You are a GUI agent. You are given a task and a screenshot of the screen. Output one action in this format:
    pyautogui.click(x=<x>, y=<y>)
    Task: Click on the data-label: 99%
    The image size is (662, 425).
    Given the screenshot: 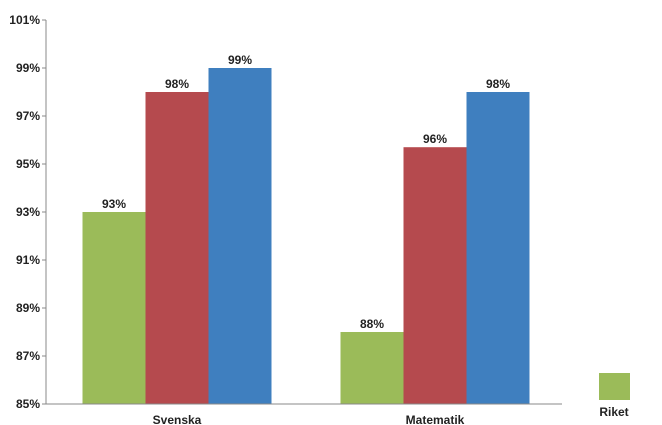 What is the action you would take?
    pyautogui.click(x=240, y=60)
    